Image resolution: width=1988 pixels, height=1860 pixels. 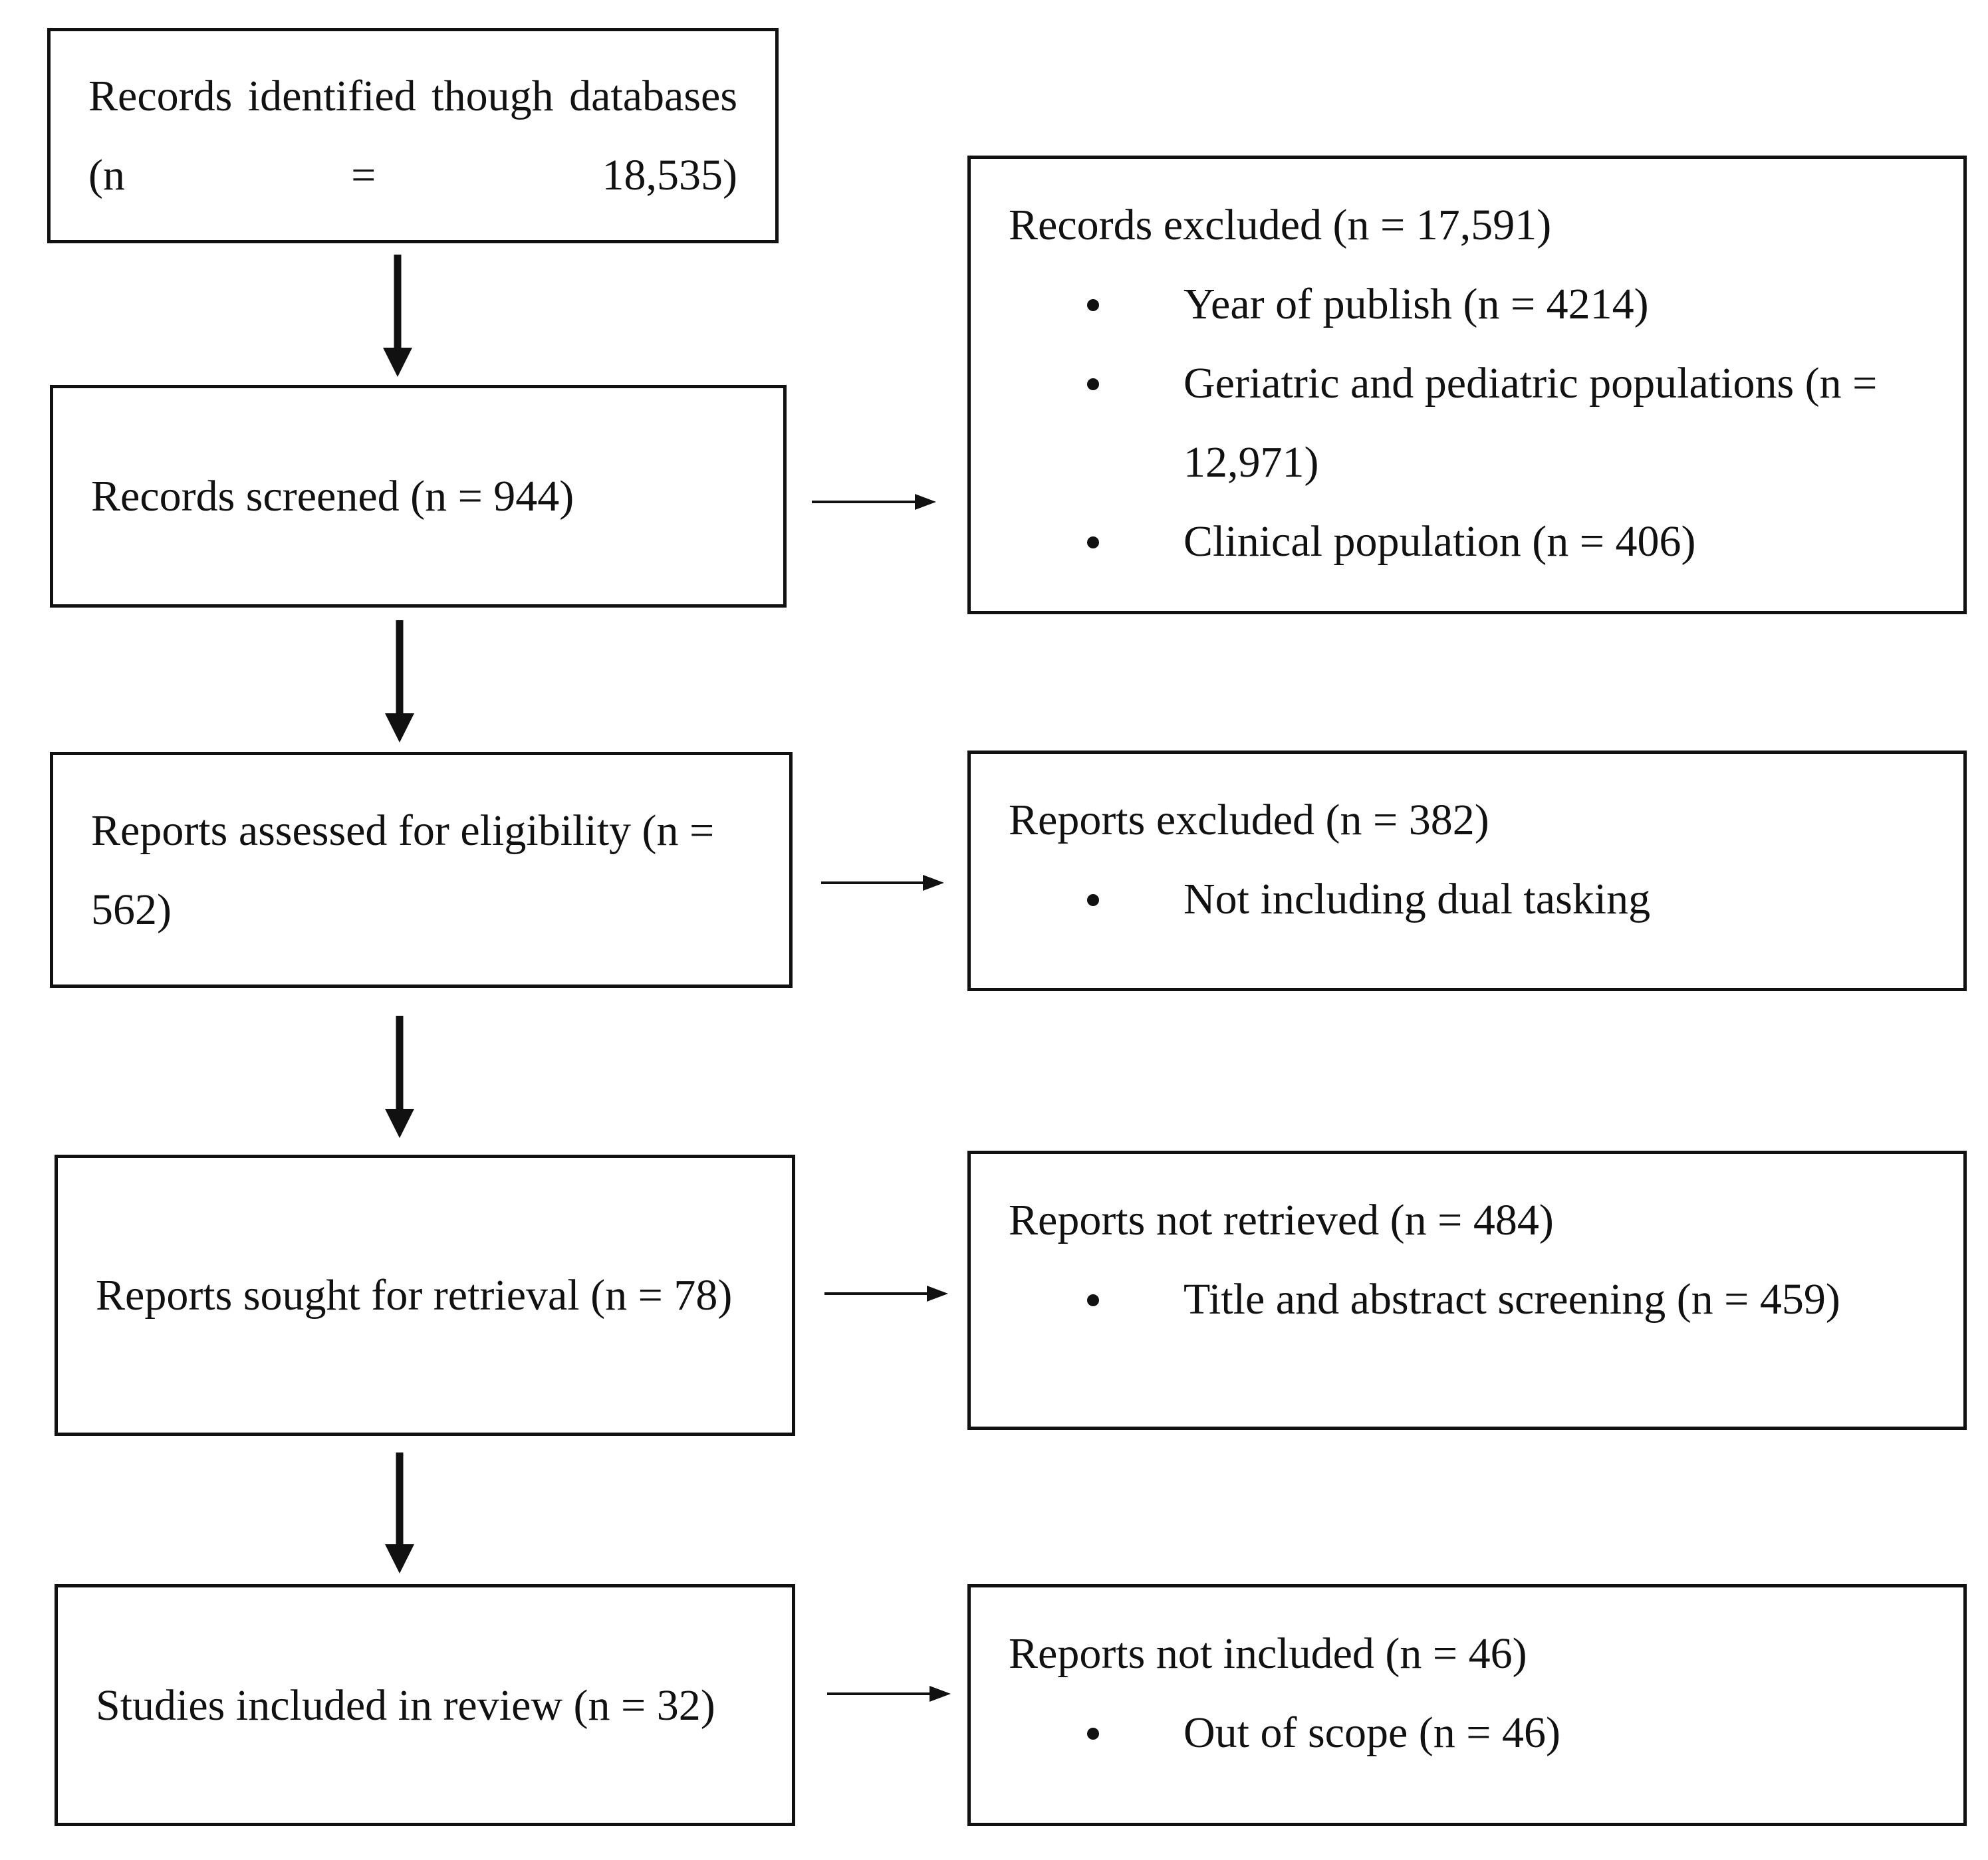 I want to click on step-box: Reports sought for retrieval (n = 78), so click(x=425, y=1295).